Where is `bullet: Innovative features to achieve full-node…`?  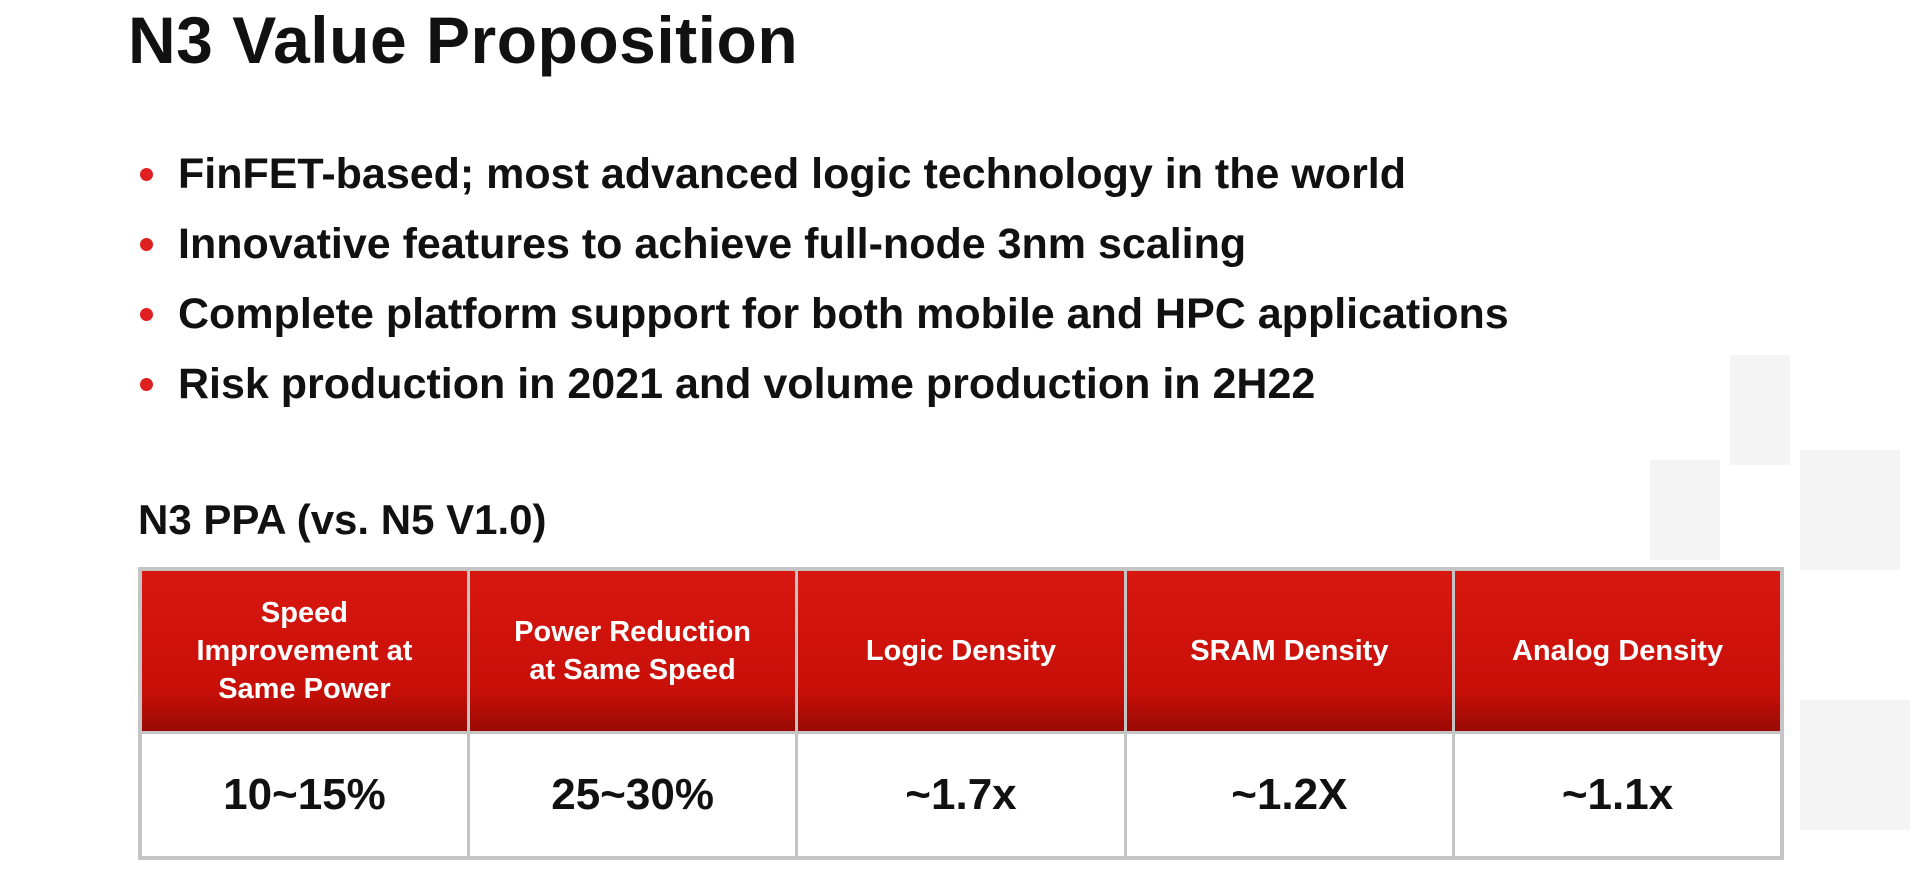 bullet: Innovative features to achieve full-node… is located at coordinates (824, 253).